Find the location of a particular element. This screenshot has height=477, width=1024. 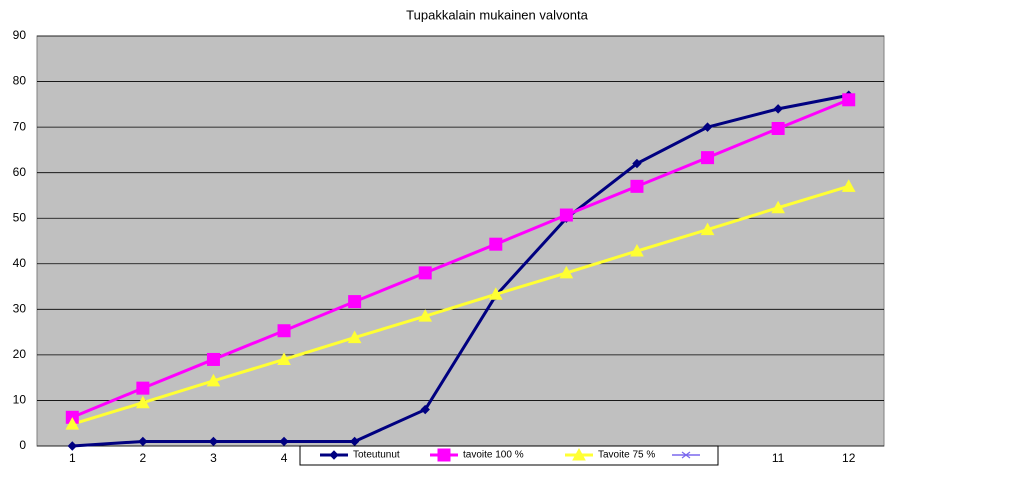

y-tick-label: 40 is located at coordinates (20, 263).